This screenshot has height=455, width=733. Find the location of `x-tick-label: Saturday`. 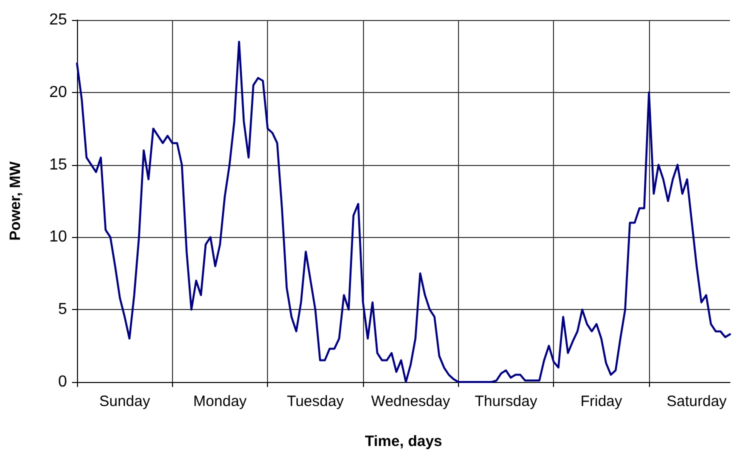

x-tick-label: Saturday is located at coordinates (697, 401).